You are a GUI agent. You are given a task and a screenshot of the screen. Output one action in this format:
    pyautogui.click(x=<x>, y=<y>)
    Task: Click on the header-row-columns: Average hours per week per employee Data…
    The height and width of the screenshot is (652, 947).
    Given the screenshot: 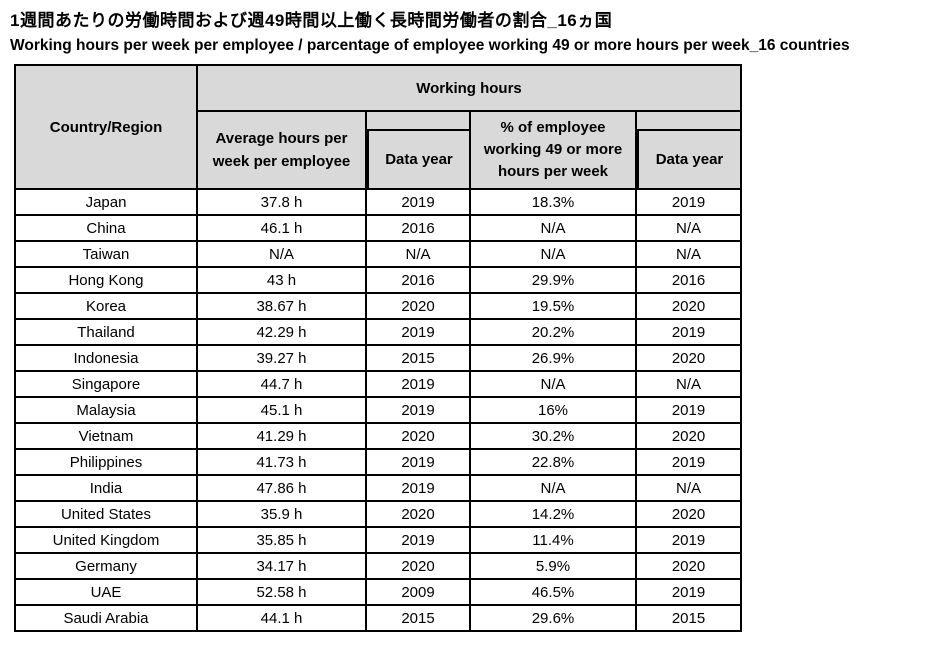 What is the action you would take?
    pyautogui.click(x=378, y=150)
    